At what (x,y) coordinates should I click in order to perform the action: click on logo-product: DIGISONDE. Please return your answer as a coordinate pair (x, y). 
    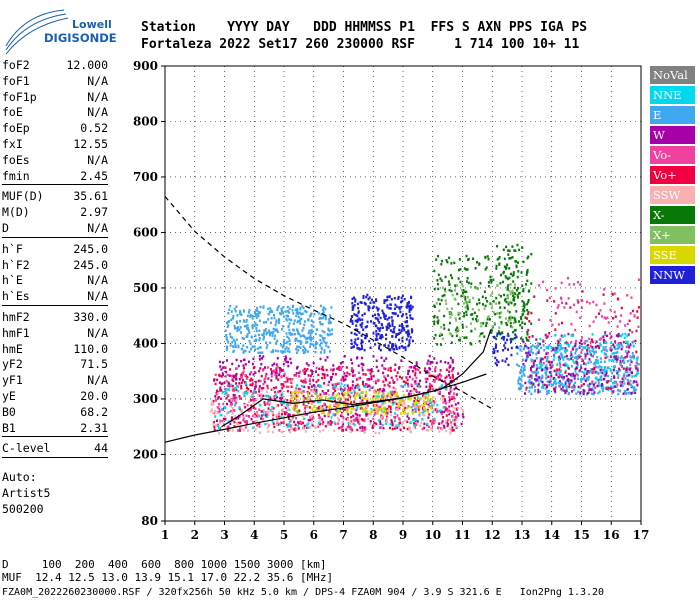
    Looking at the image, I should click on (80, 38).